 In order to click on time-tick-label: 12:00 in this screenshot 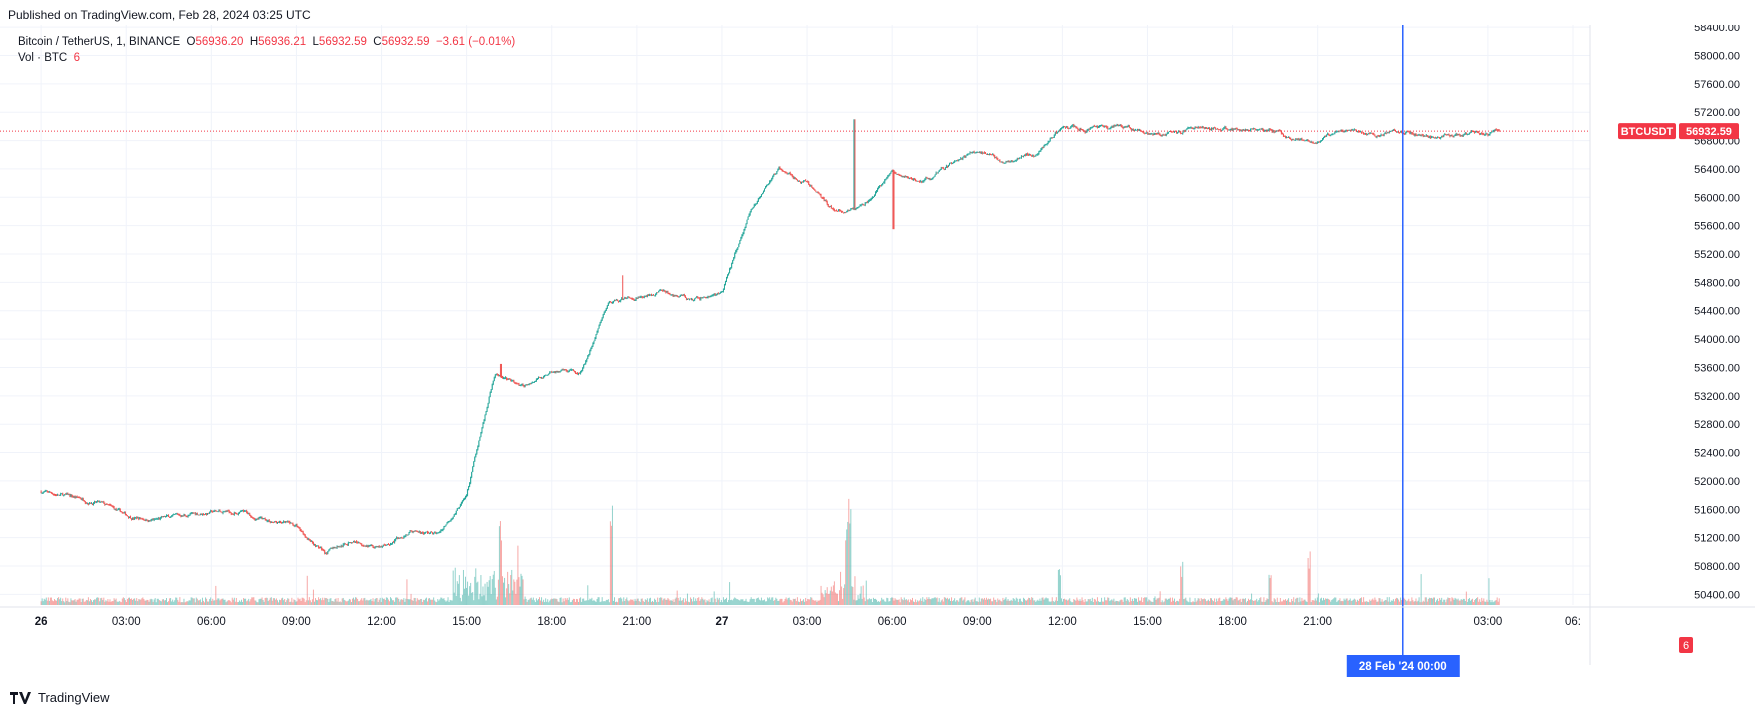, I will do `click(381, 622)`.